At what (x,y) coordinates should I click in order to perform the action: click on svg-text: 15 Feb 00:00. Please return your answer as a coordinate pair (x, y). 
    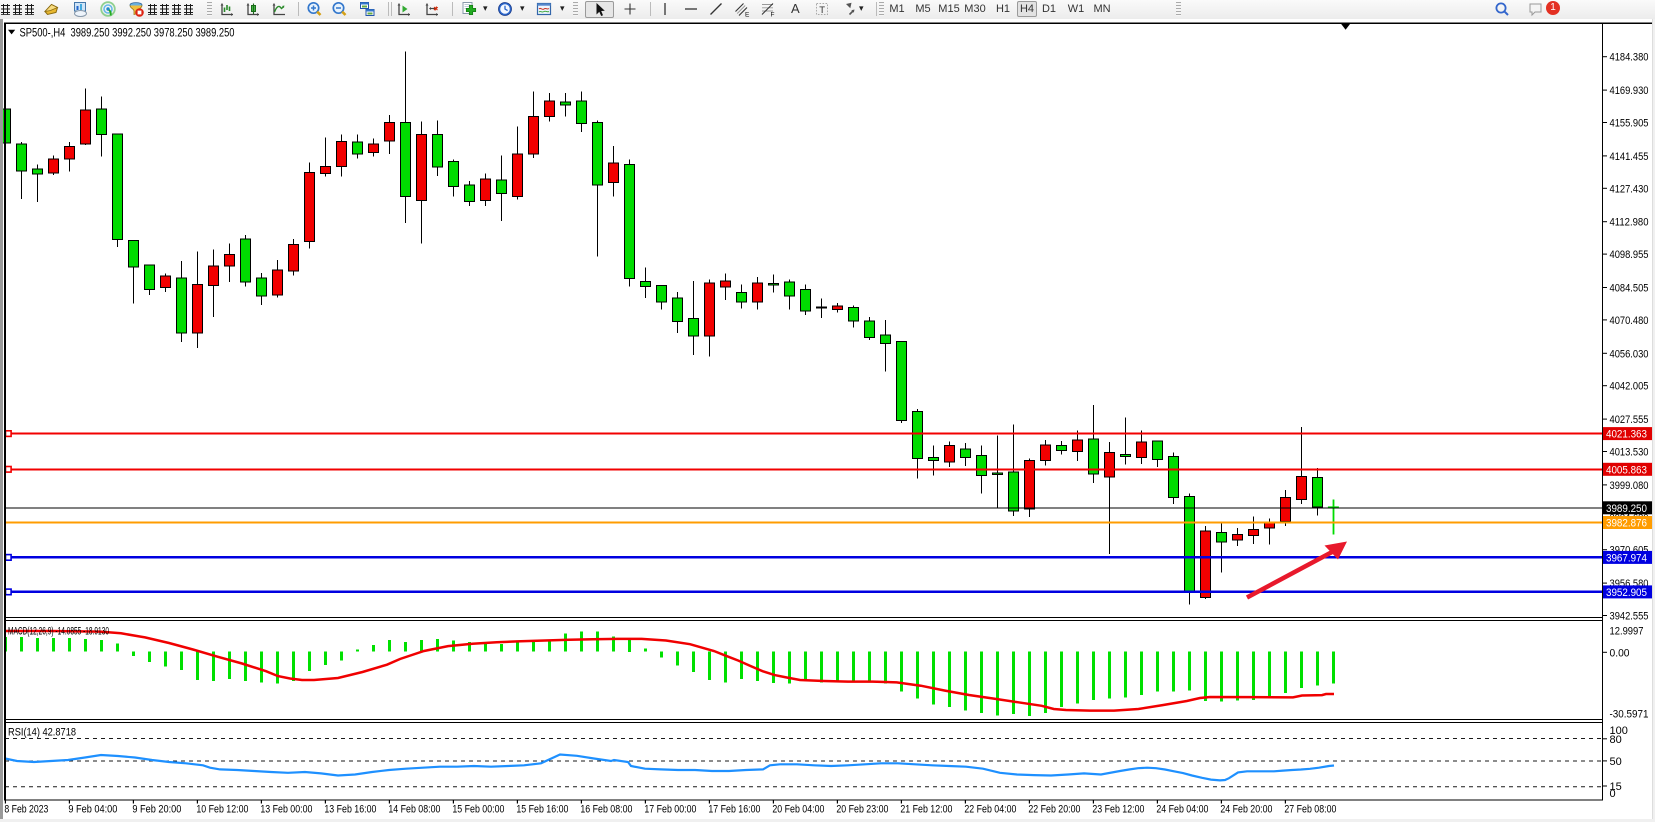
    Looking at the image, I should click on (478, 810).